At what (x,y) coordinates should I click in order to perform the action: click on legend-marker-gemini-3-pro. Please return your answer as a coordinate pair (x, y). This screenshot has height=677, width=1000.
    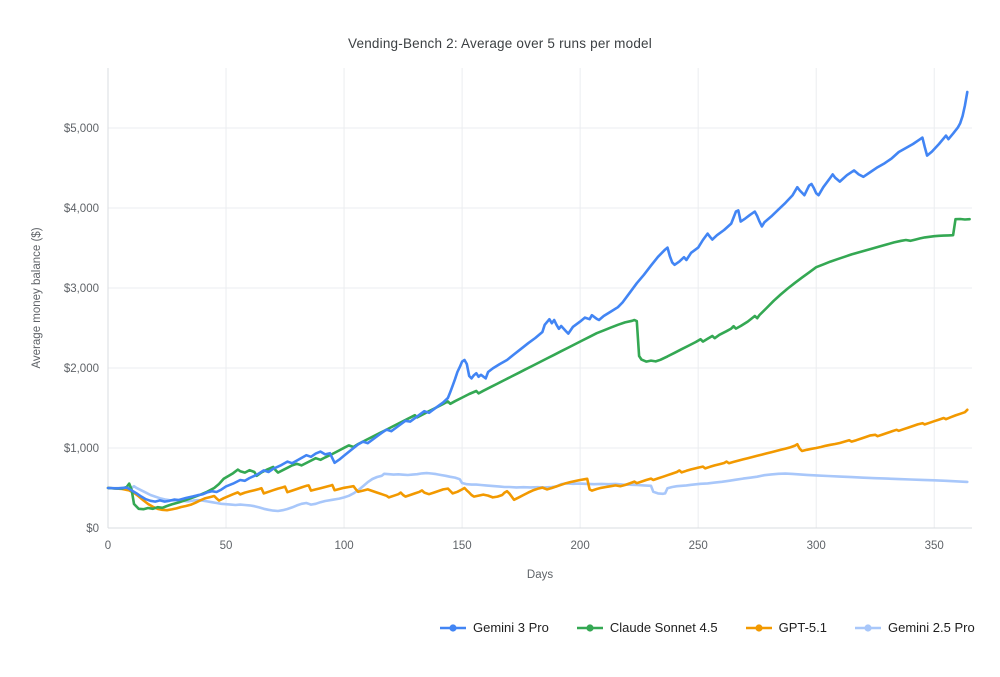
    Looking at the image, I should click on (453, 627).